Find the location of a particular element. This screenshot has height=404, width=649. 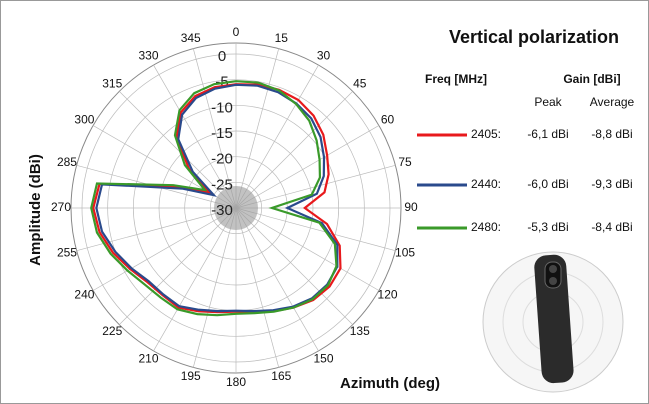

legend-label: 2405: is located at coordinates (486, 134).